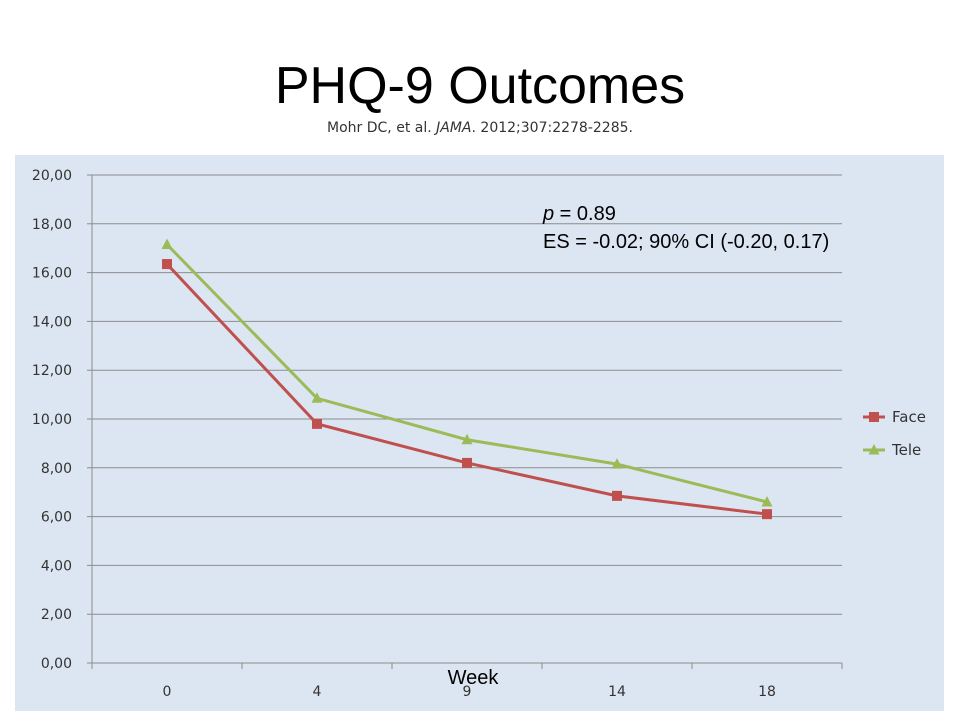 This screenshot has height=720, width=960. Describe the element at coordinates (909, 417) in the screenshot. I see `legend-label-face: Face` at that location.